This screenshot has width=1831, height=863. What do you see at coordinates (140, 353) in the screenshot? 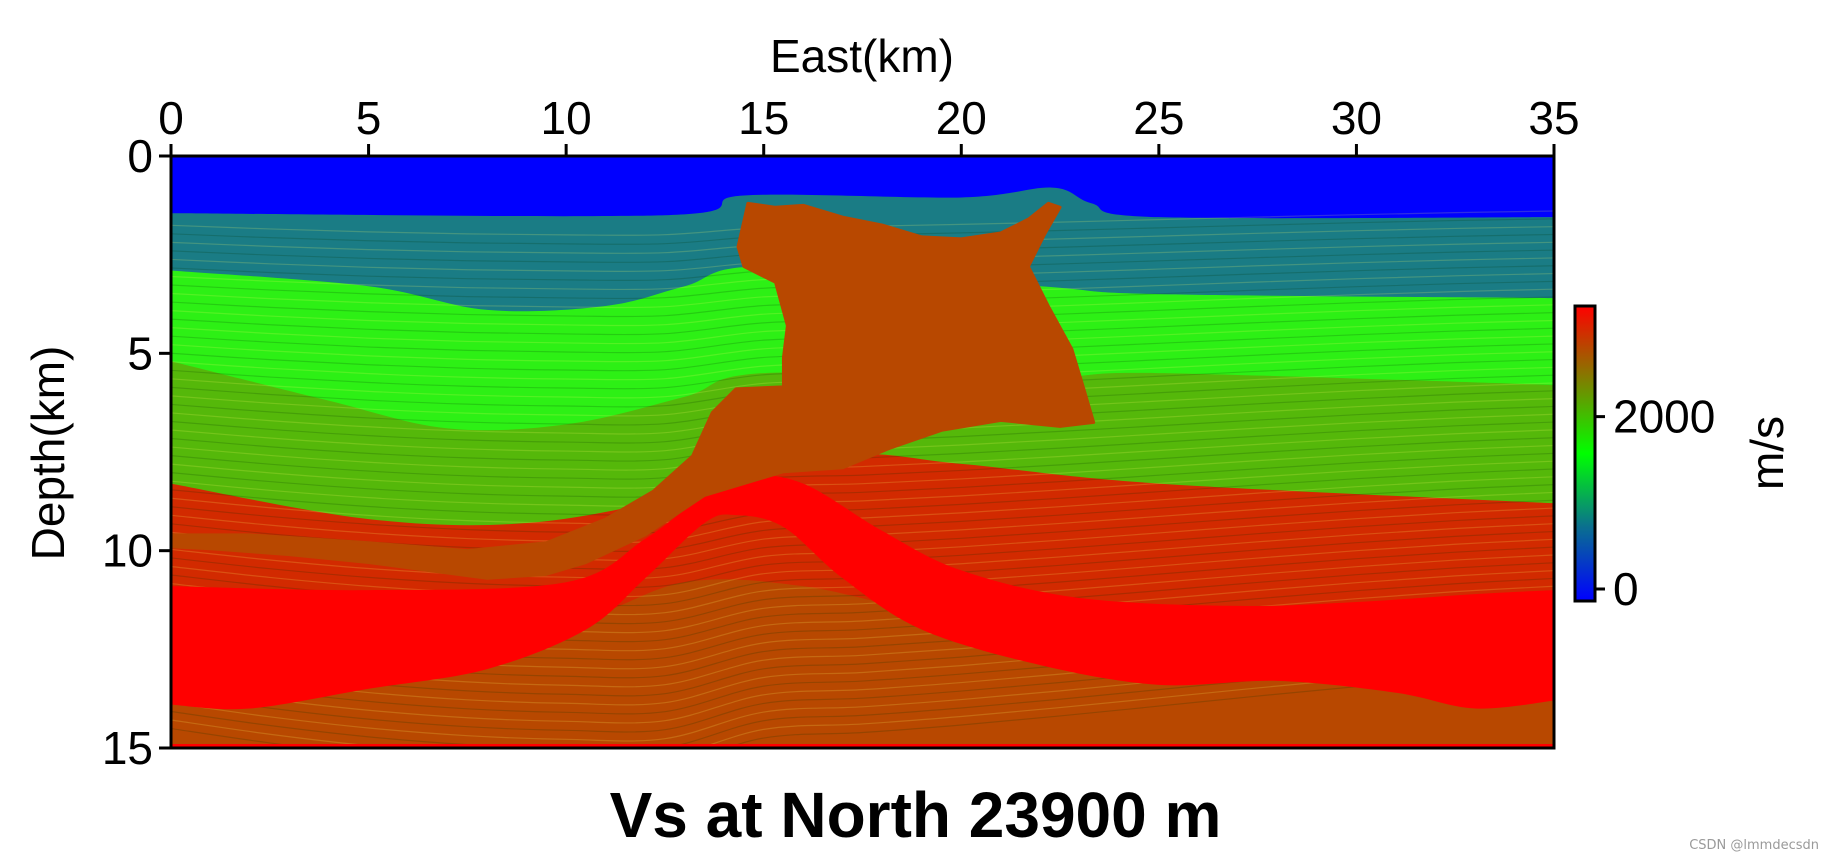
I see `y-tick-label: 5` at bounding box center [140, 353].